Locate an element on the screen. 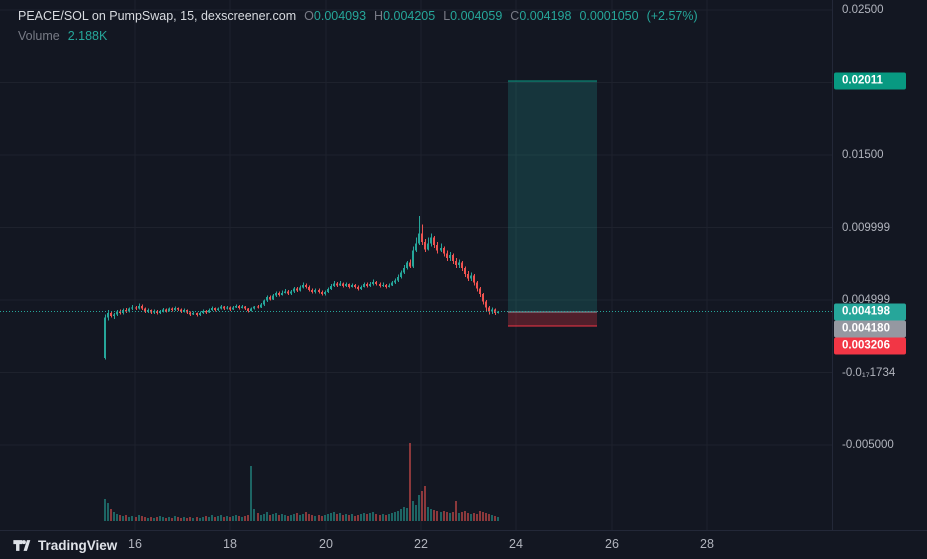  volume-label: Volume is located at coordinates (39, 35).